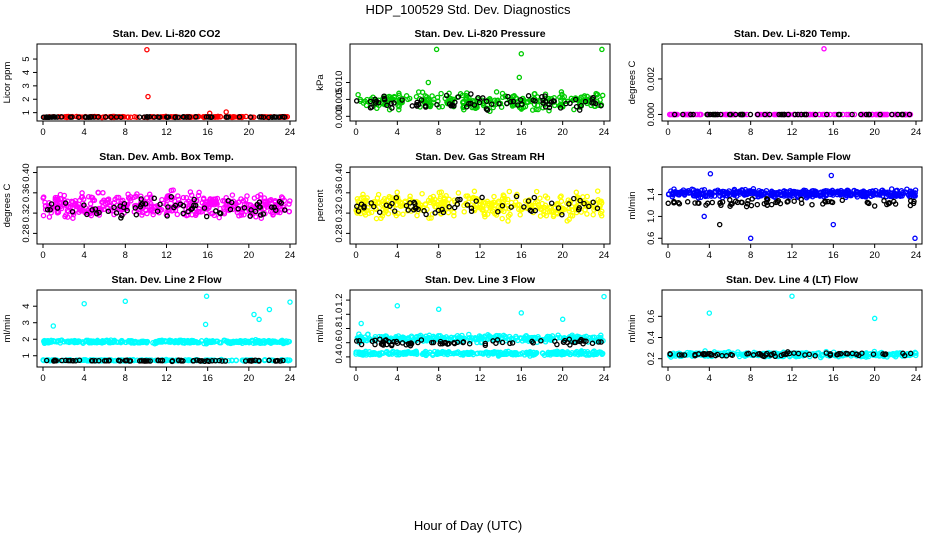 The height and width of the screenshot is (540, 936). Describe the element at coordinates (750, 255) in the screenshot. I see `x-tick-label: 8` at that location.